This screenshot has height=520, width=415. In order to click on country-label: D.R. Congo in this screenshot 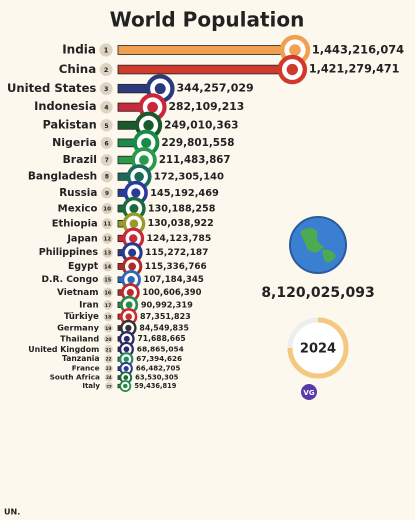, I will do `click(69, 280)`.